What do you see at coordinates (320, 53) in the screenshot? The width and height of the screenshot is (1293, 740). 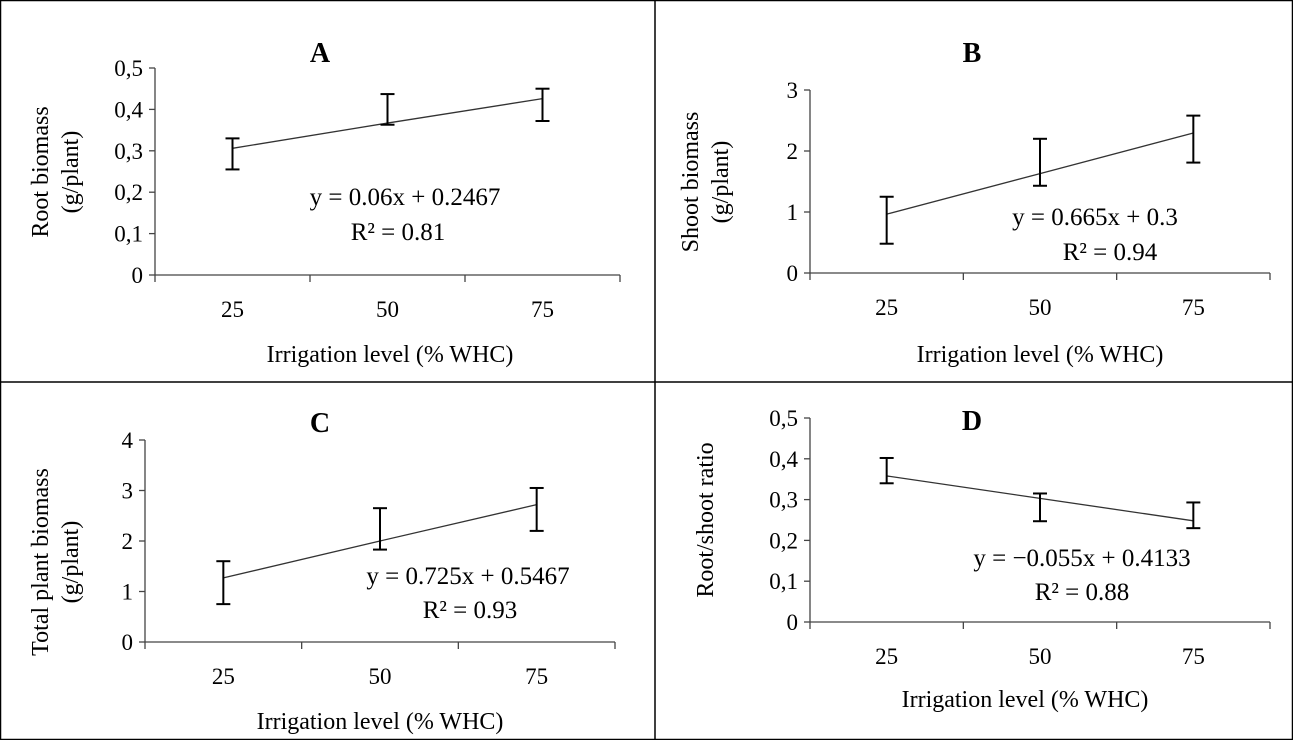 I see `panel-a-title: A` at bounding box center [320, 53].